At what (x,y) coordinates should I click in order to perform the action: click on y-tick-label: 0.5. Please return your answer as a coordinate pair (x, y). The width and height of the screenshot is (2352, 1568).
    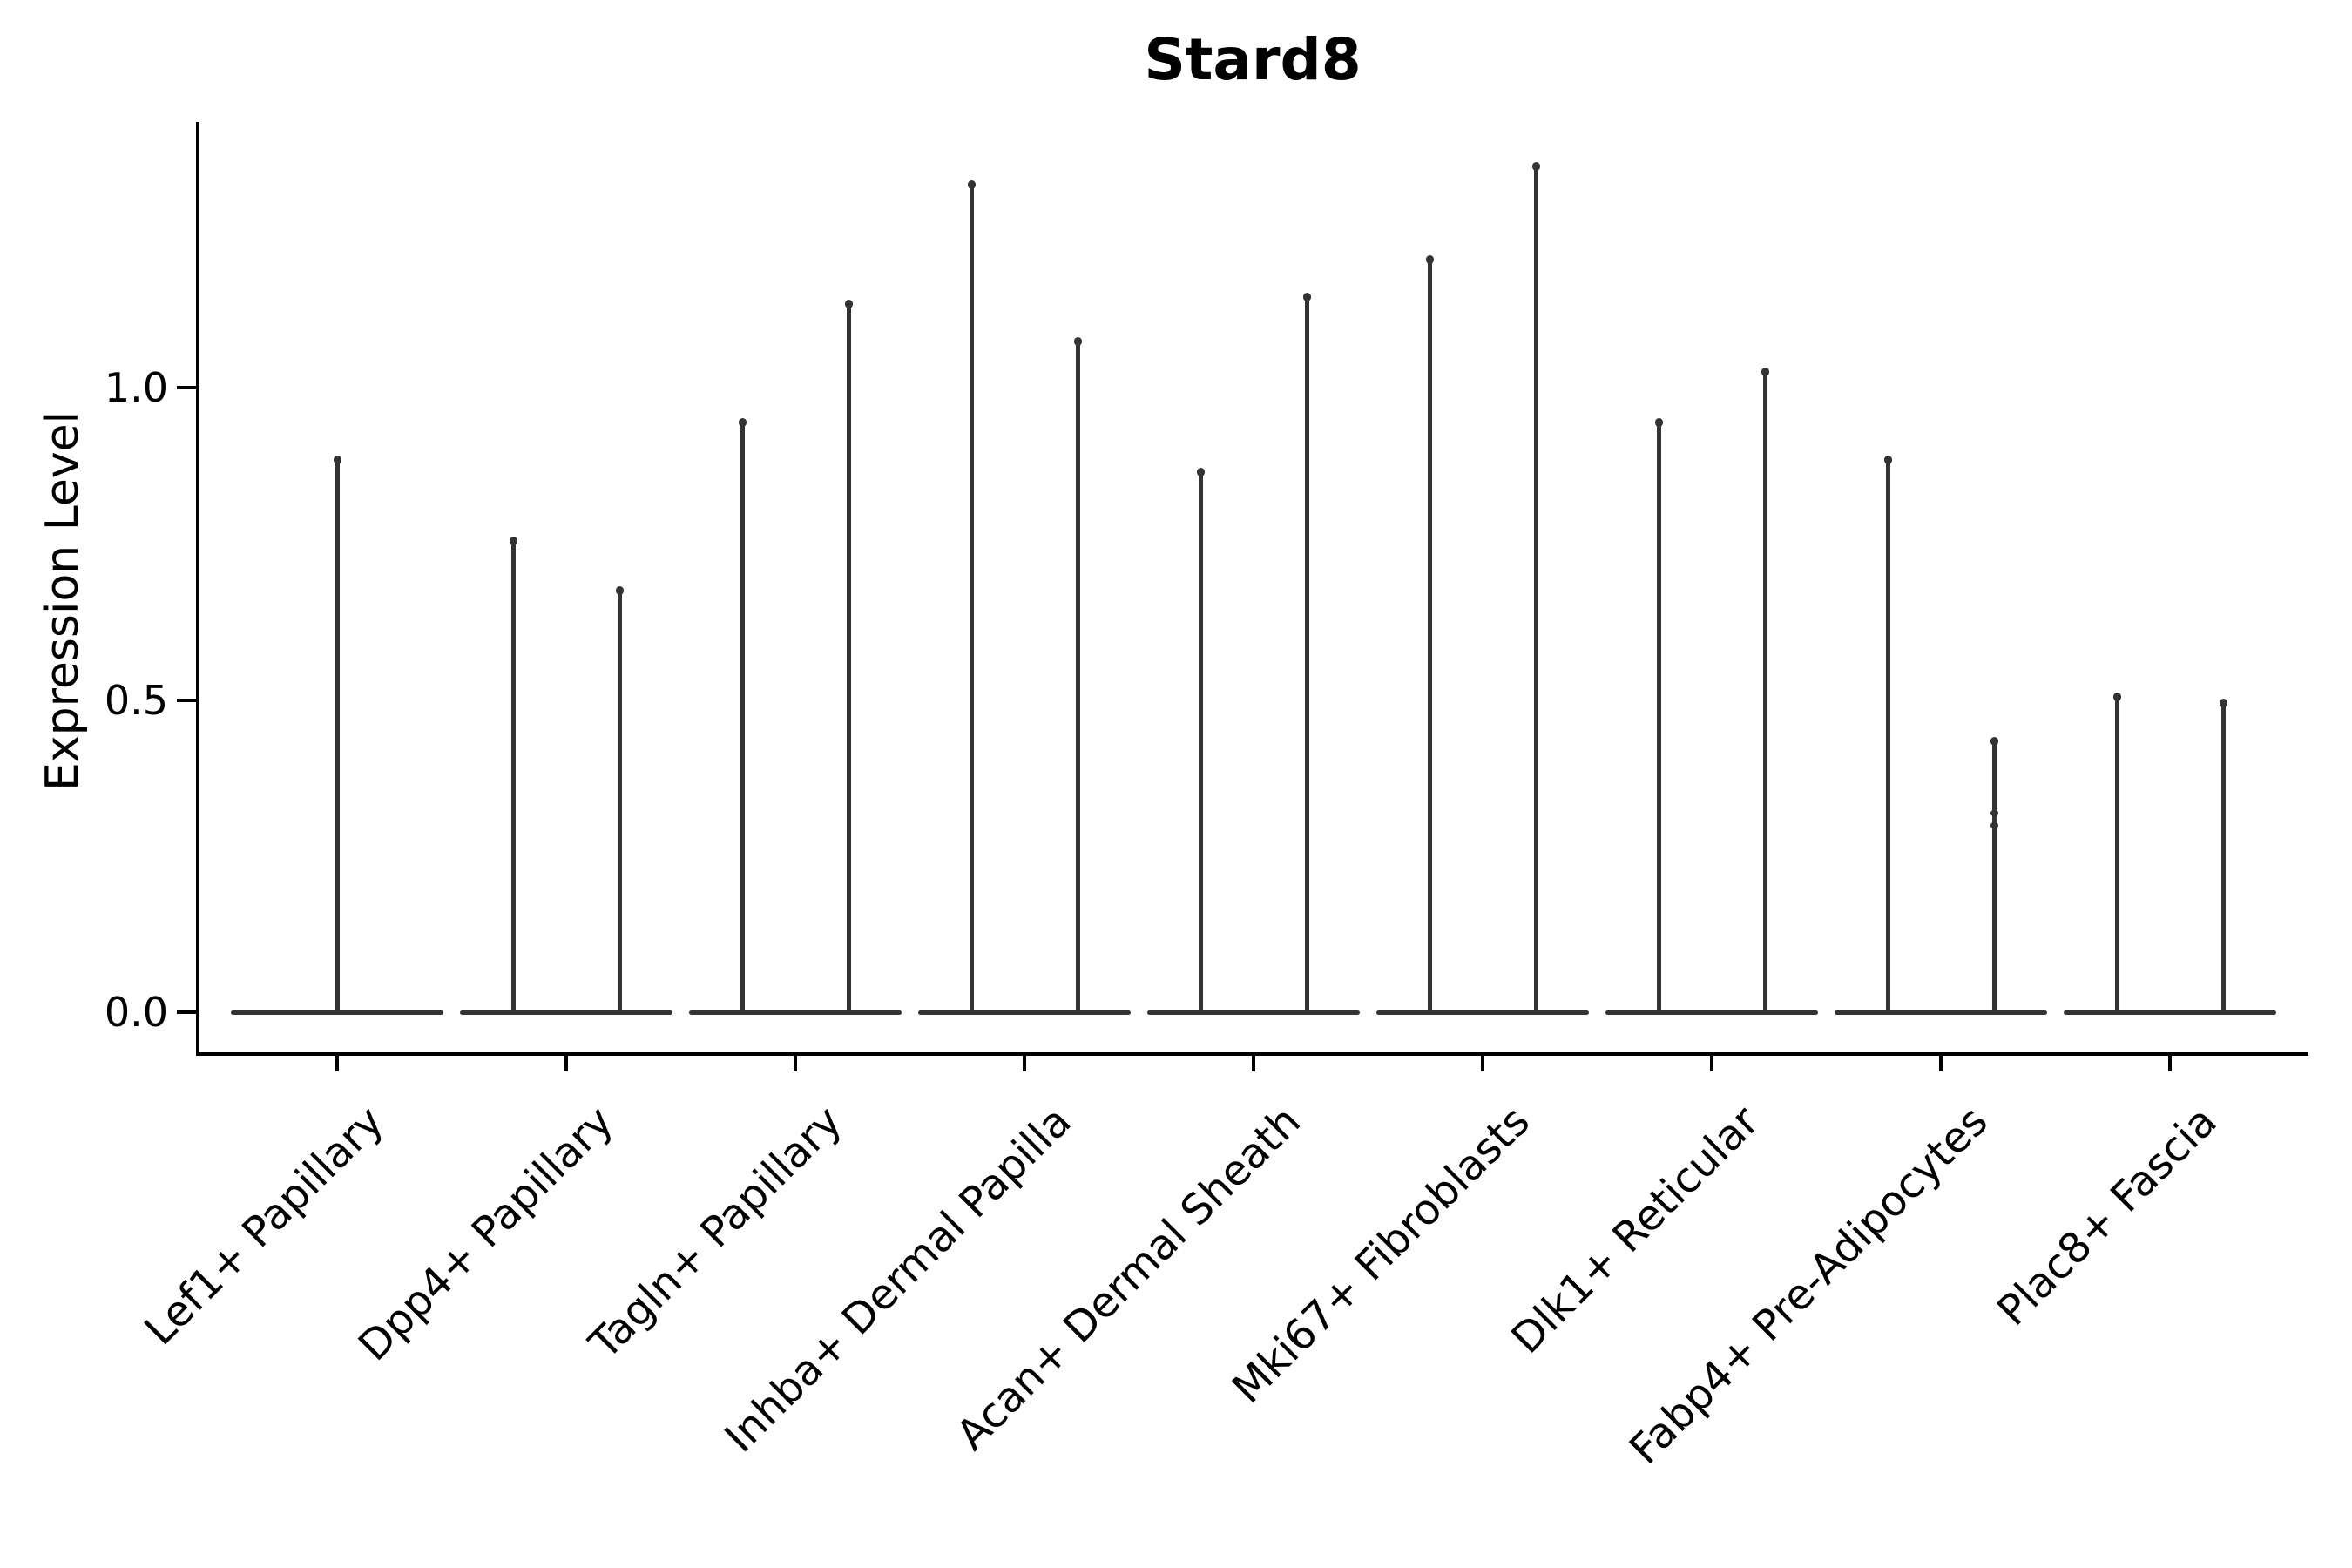
    Looking at the image, I should click on (136, 700).